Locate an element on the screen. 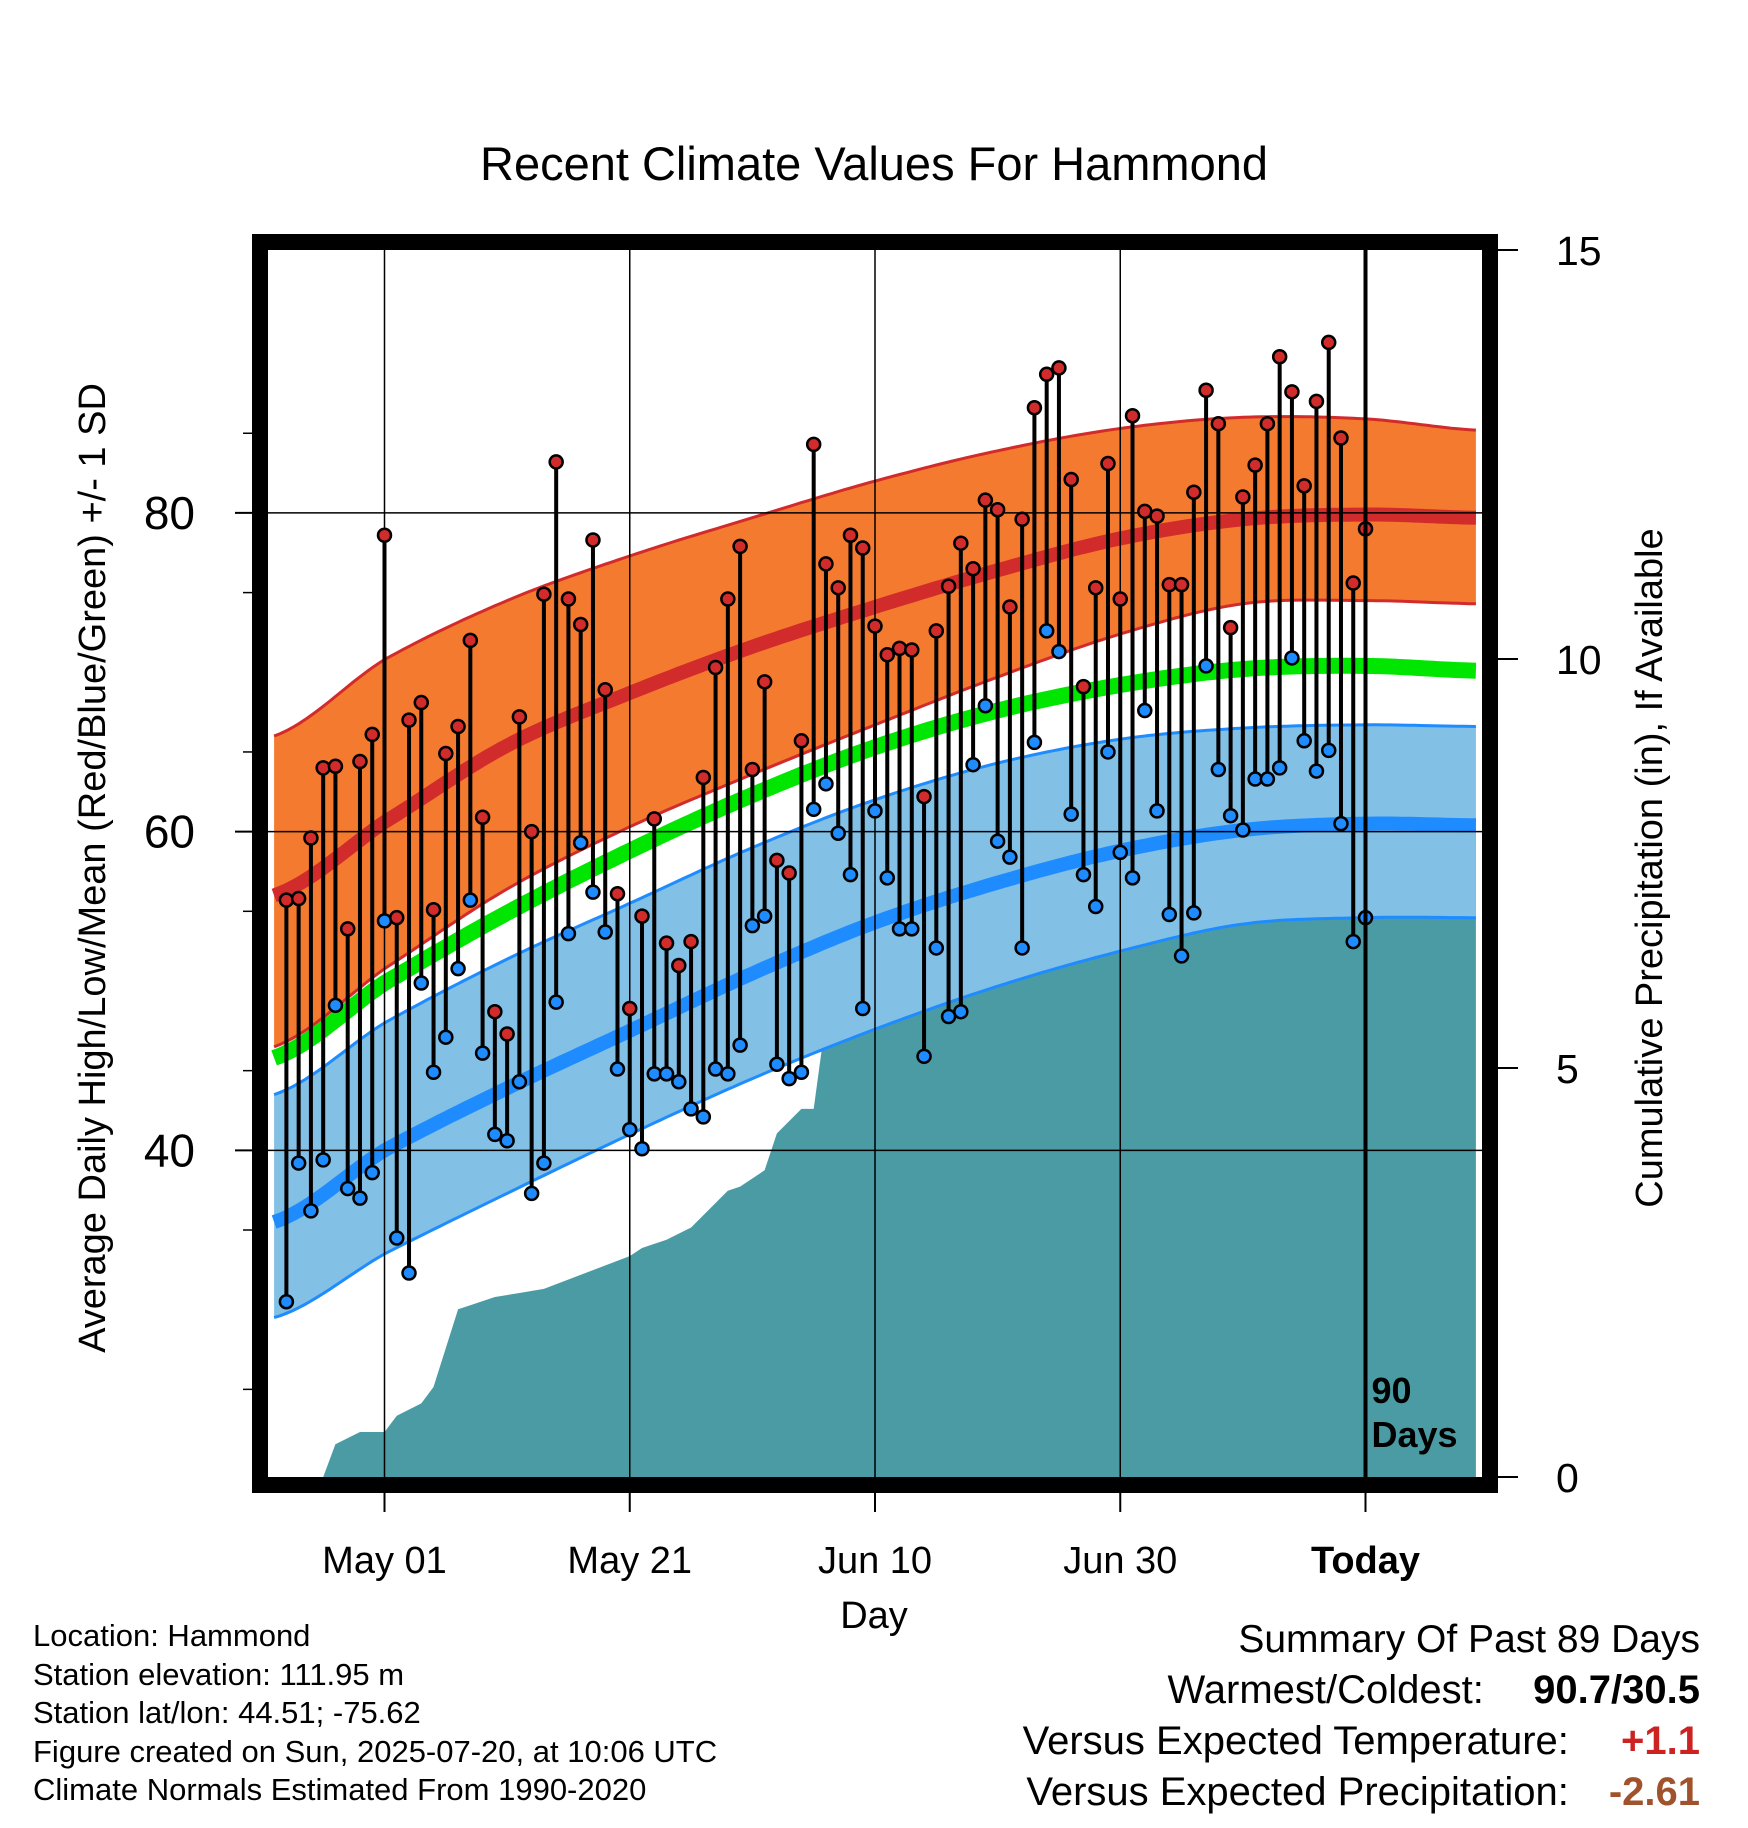 This screenshot has height=1828, width=1748. chart-title: Recent Climate Values For Hammond is located at coordinates (874, 163).